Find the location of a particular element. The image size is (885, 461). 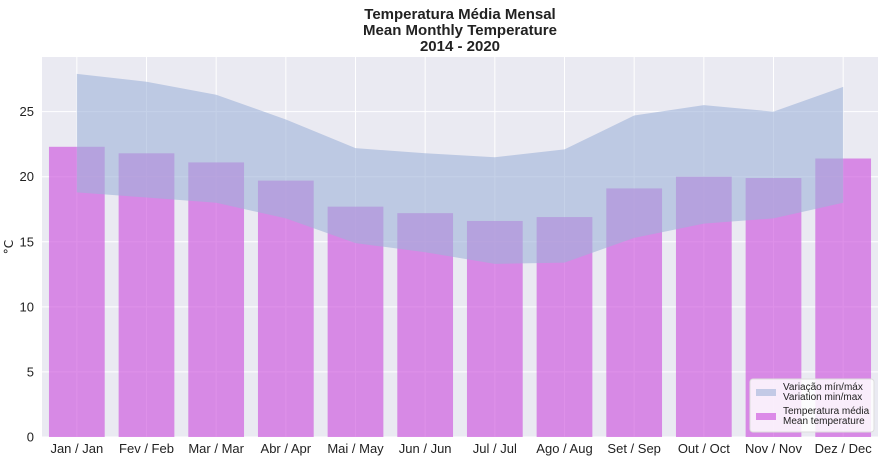

y-tick-label: 25 is located at coordinates (27, 111).